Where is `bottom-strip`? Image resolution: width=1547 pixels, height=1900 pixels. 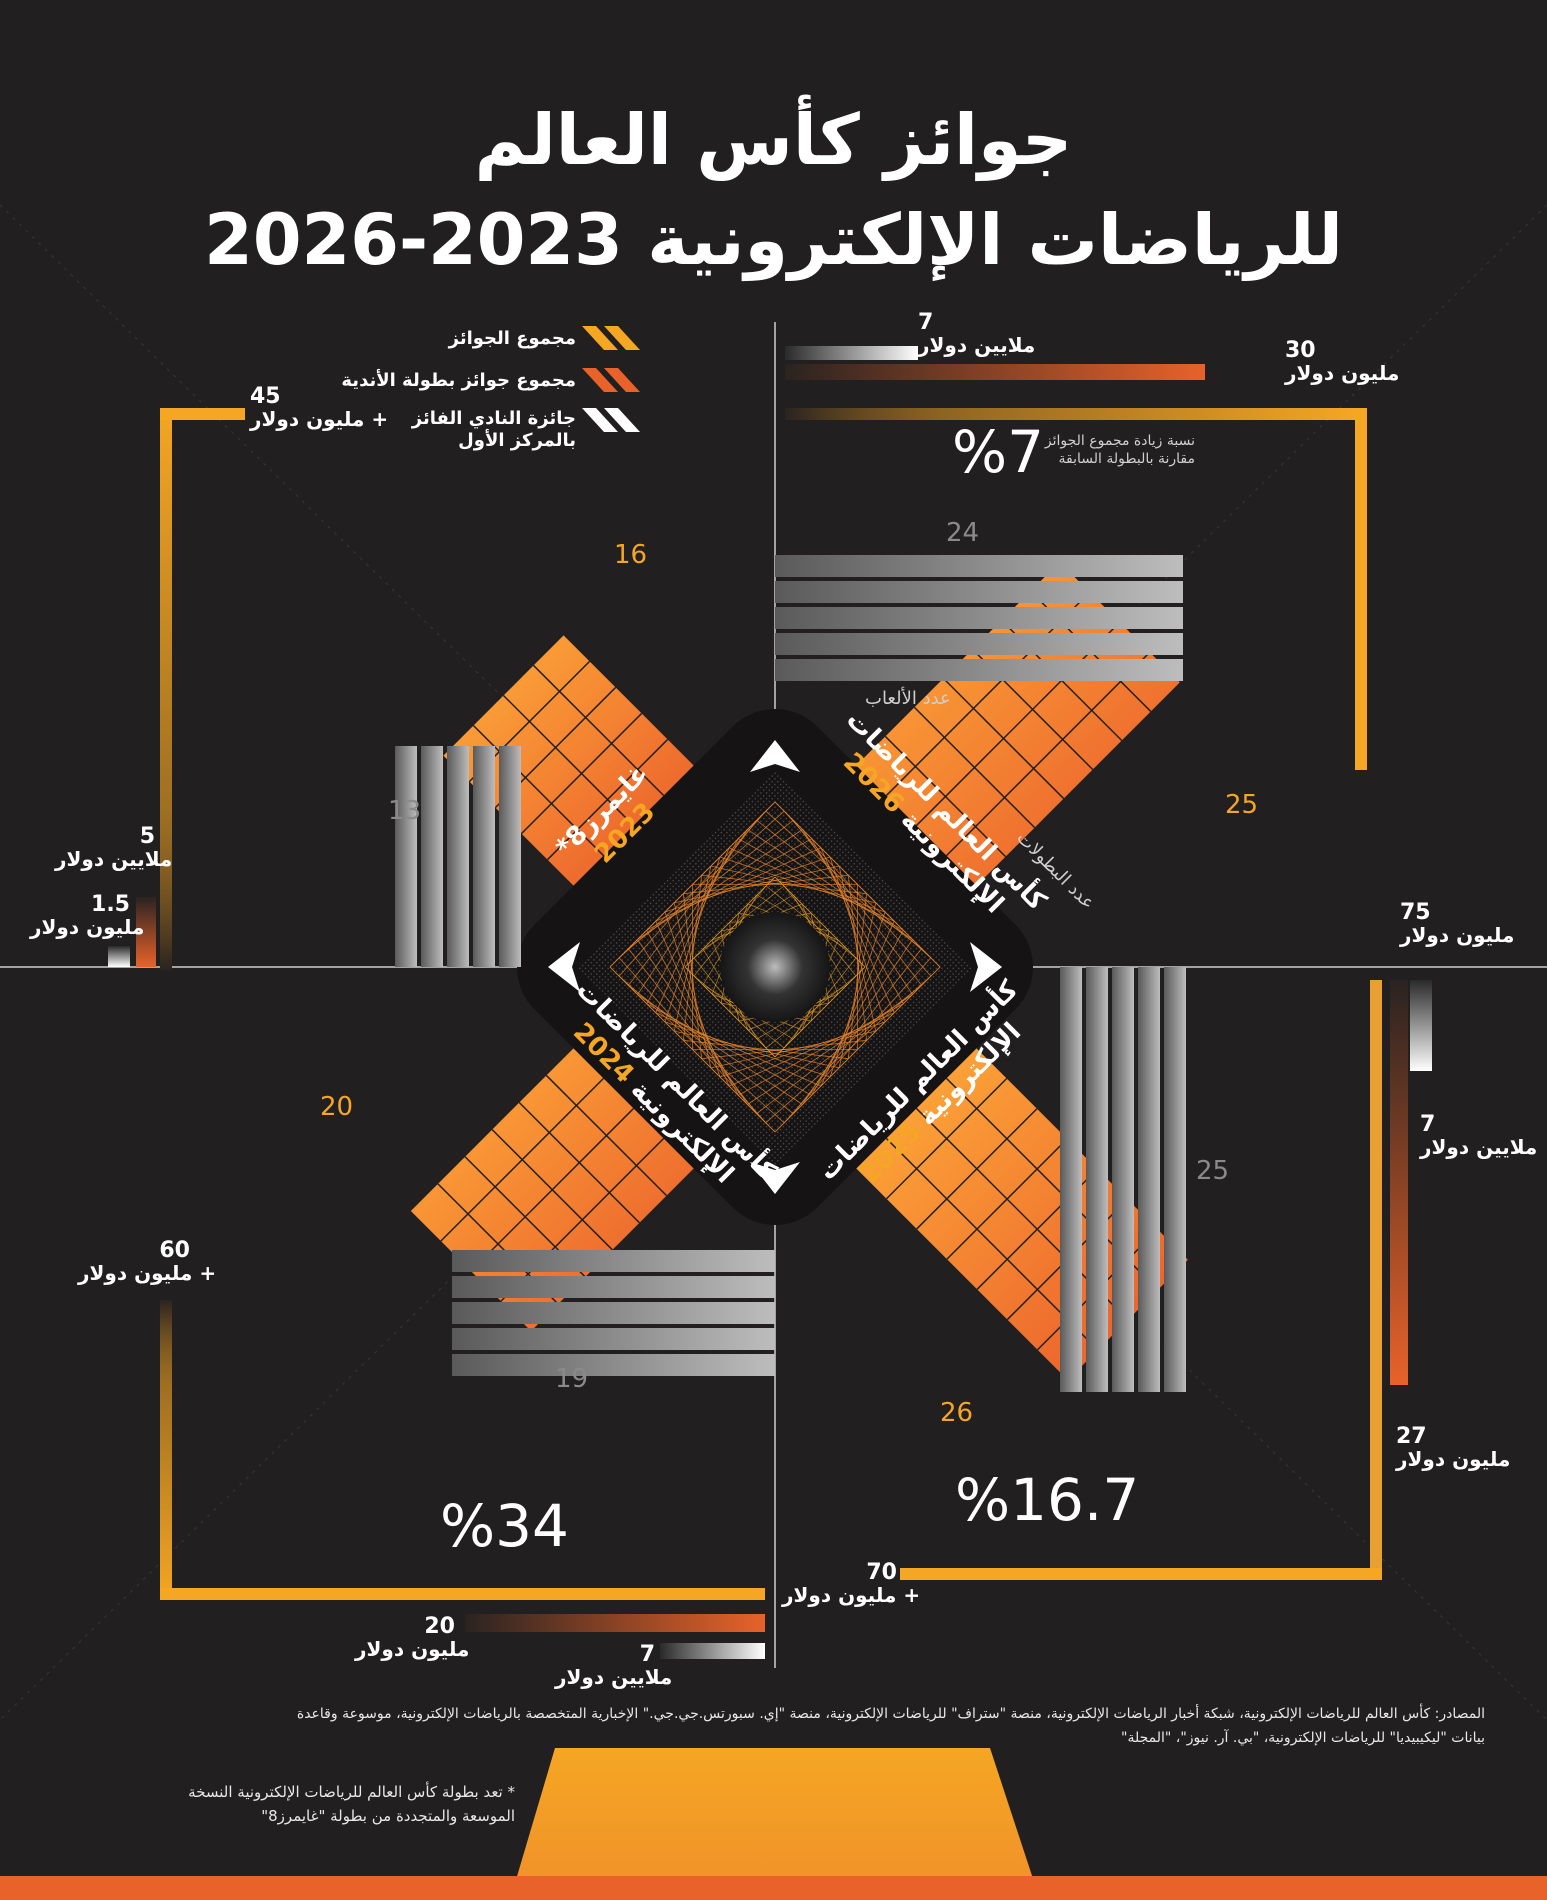 bottom-strip is located at coordinates (773, 1888).